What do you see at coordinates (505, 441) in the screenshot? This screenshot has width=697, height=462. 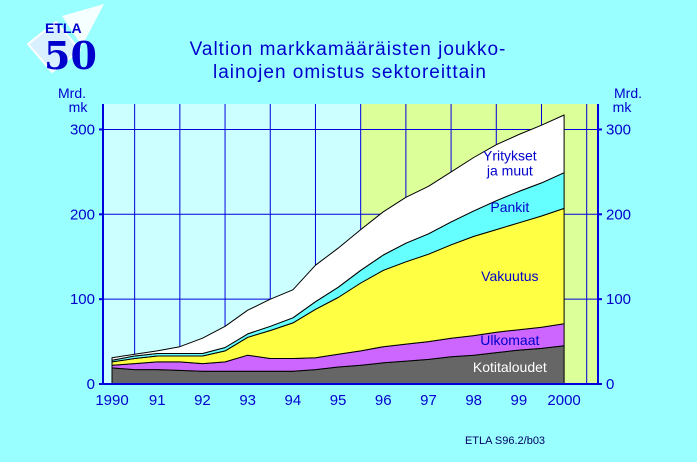 I see `source-note: ETLA S96.2/b03` at bounding box center [505, 441].